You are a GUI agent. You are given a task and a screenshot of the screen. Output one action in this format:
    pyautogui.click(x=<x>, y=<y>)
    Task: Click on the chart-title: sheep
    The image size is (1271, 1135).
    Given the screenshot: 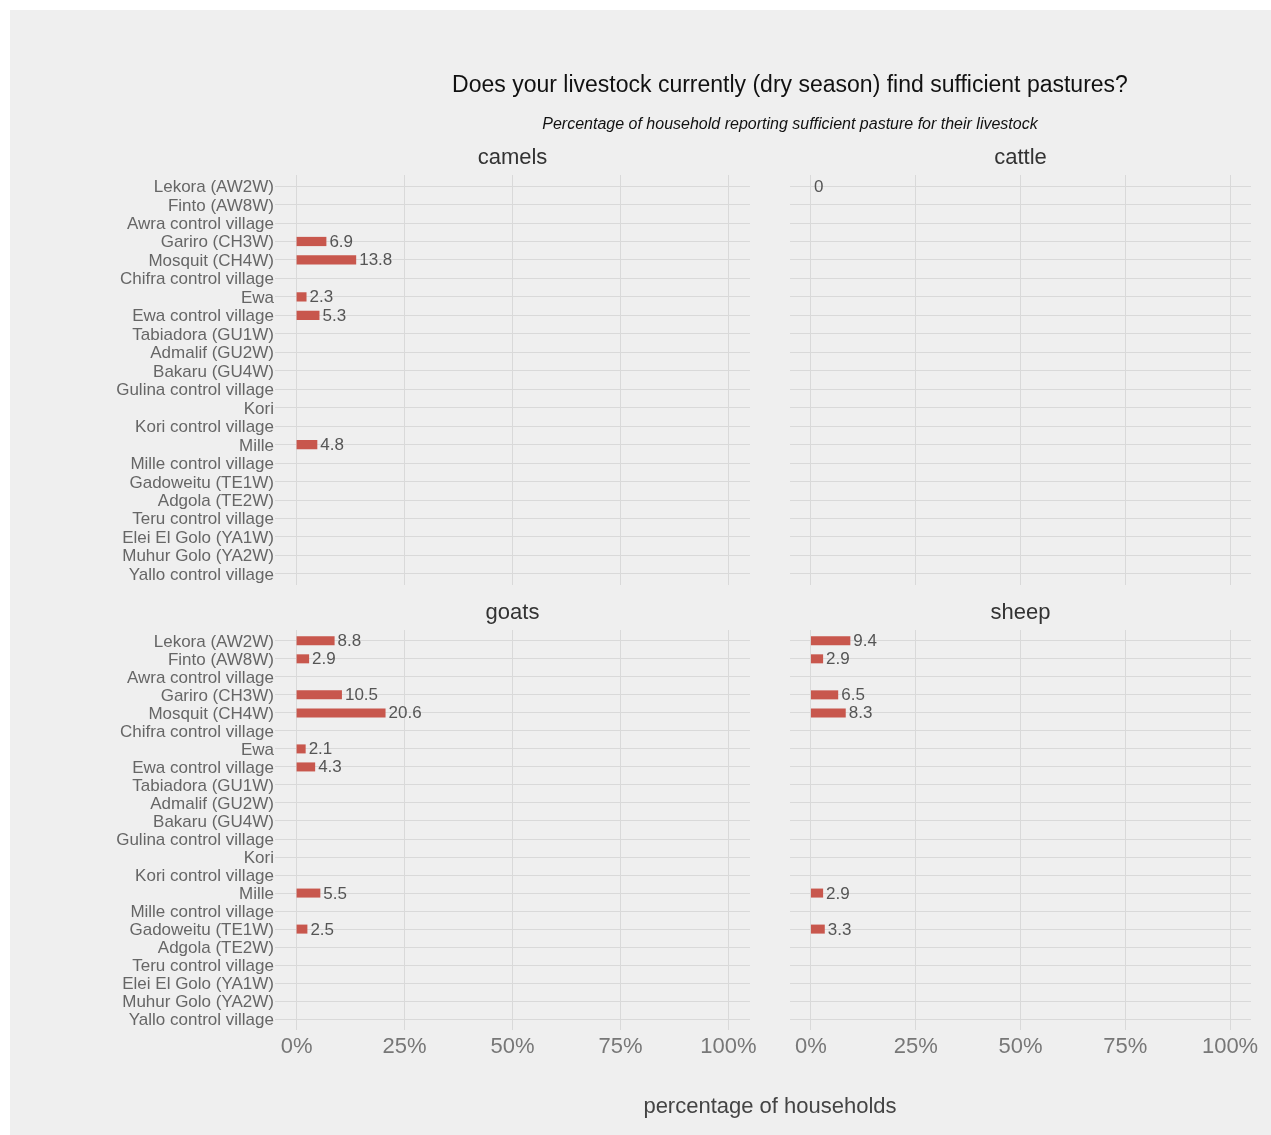 What is the action you would take?
    pyautogui.click(x=1020, y=612)
    